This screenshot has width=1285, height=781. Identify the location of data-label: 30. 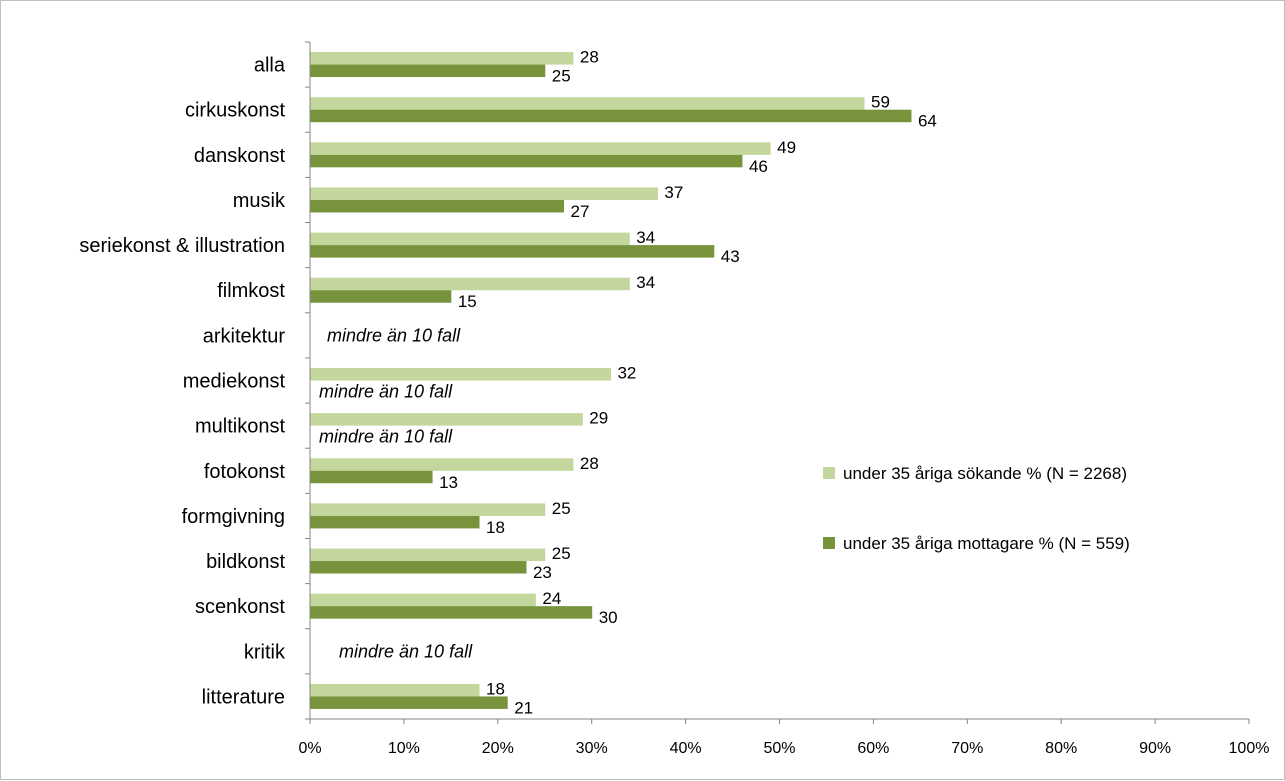
(608, 617).